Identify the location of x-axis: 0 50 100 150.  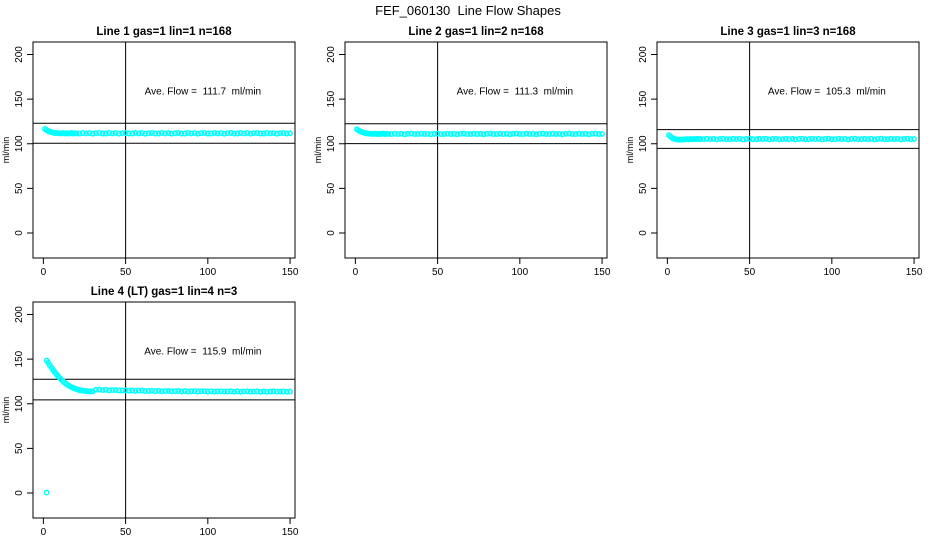
(482, 268).